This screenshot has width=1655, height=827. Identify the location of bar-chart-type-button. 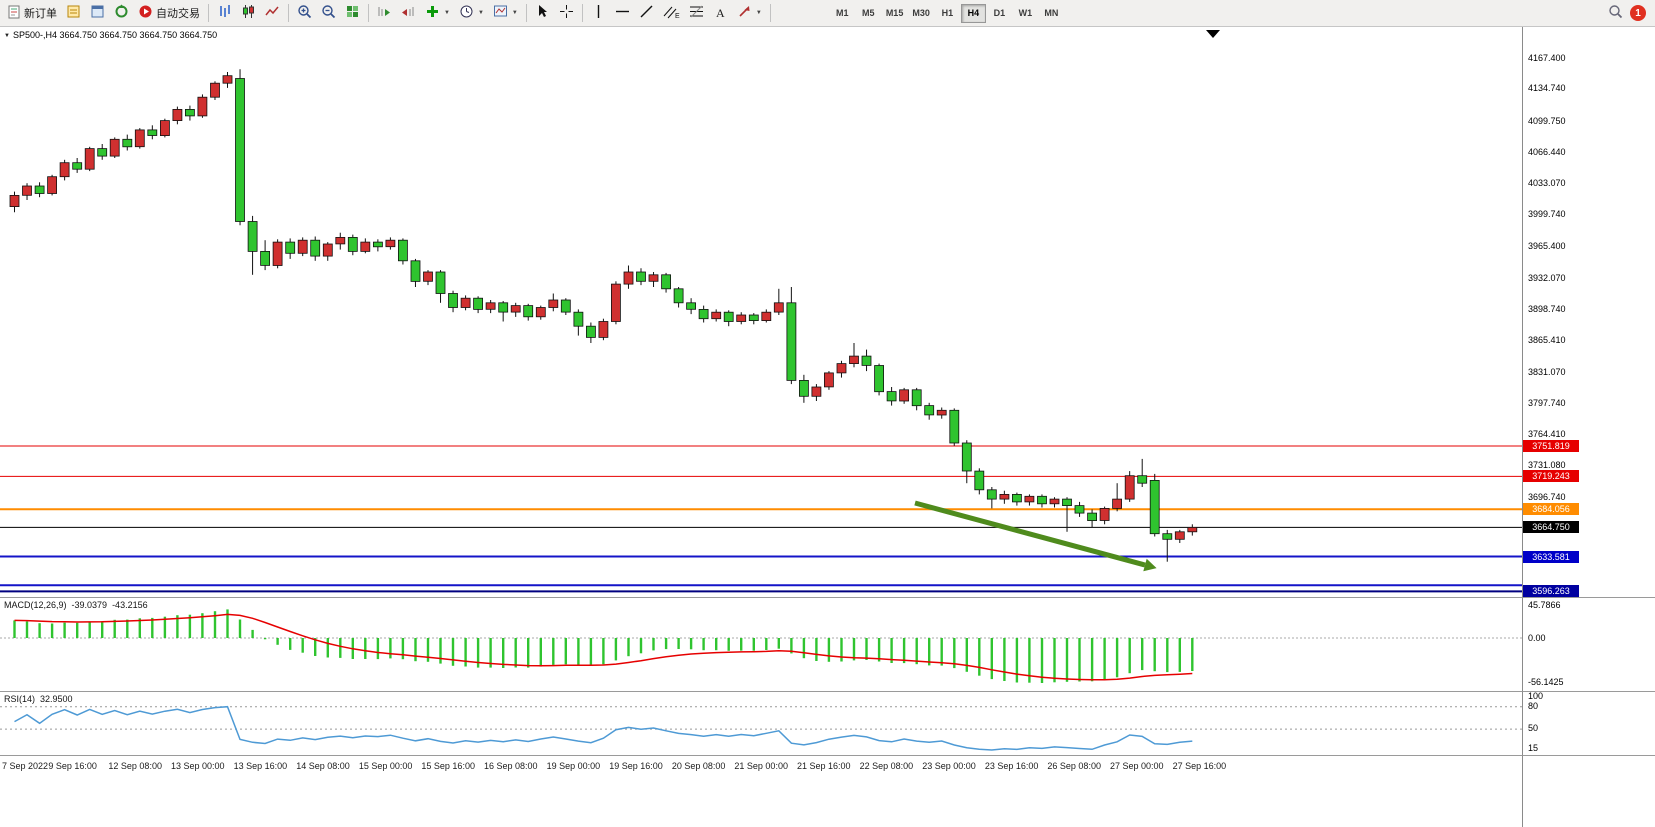
(224, 13).